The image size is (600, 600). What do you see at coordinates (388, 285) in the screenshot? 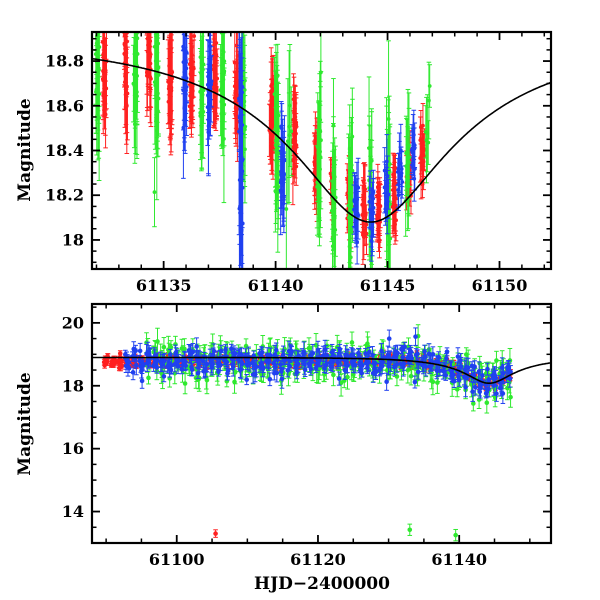
I see `xtick-label: 61145` at bounding box center [388, 285].